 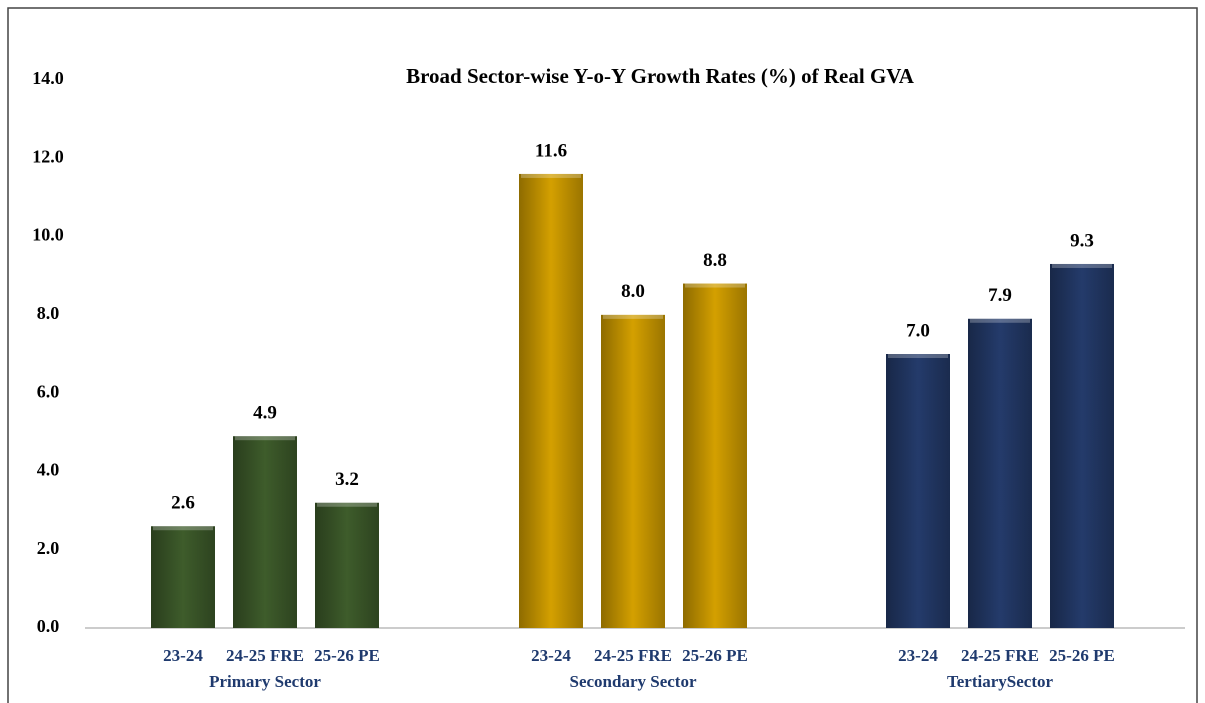 I want to click on y-tick-label: 8.0, so click(x=48, y=313).